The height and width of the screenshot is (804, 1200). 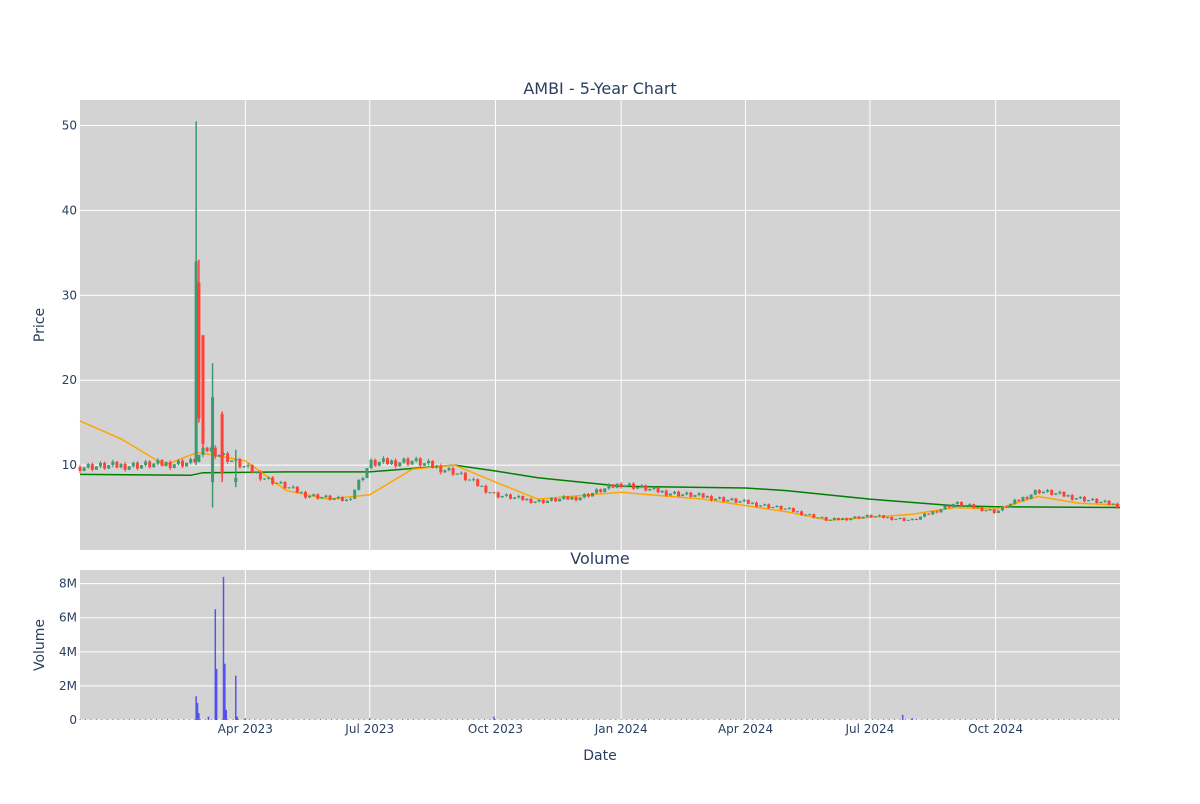 What do you see at coordinates (245, 729) in the screenshot?
I see `date-x-tick-label: Apr 2023` at bounding box center [245, 729].